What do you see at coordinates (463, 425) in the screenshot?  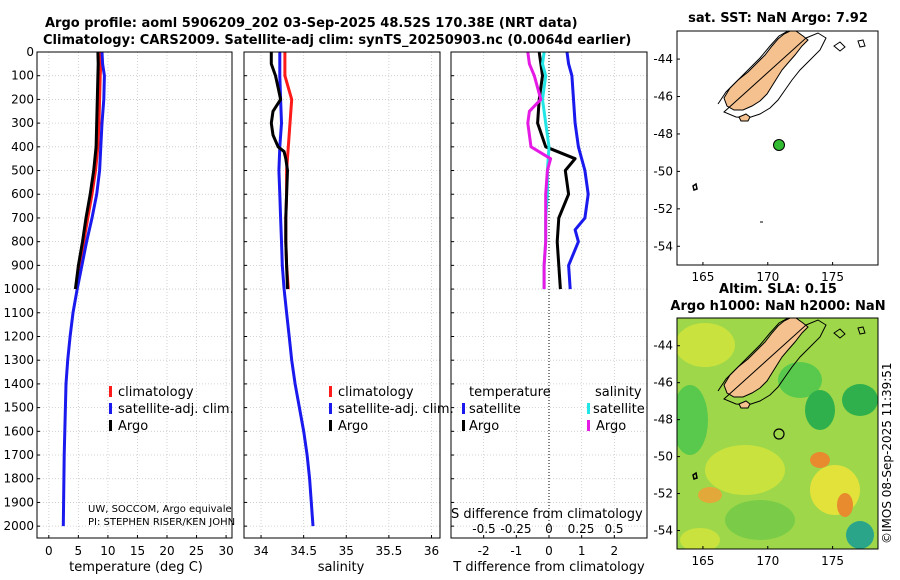 I see `legend-swatch-t-argo` at bounding box center [463, 425].